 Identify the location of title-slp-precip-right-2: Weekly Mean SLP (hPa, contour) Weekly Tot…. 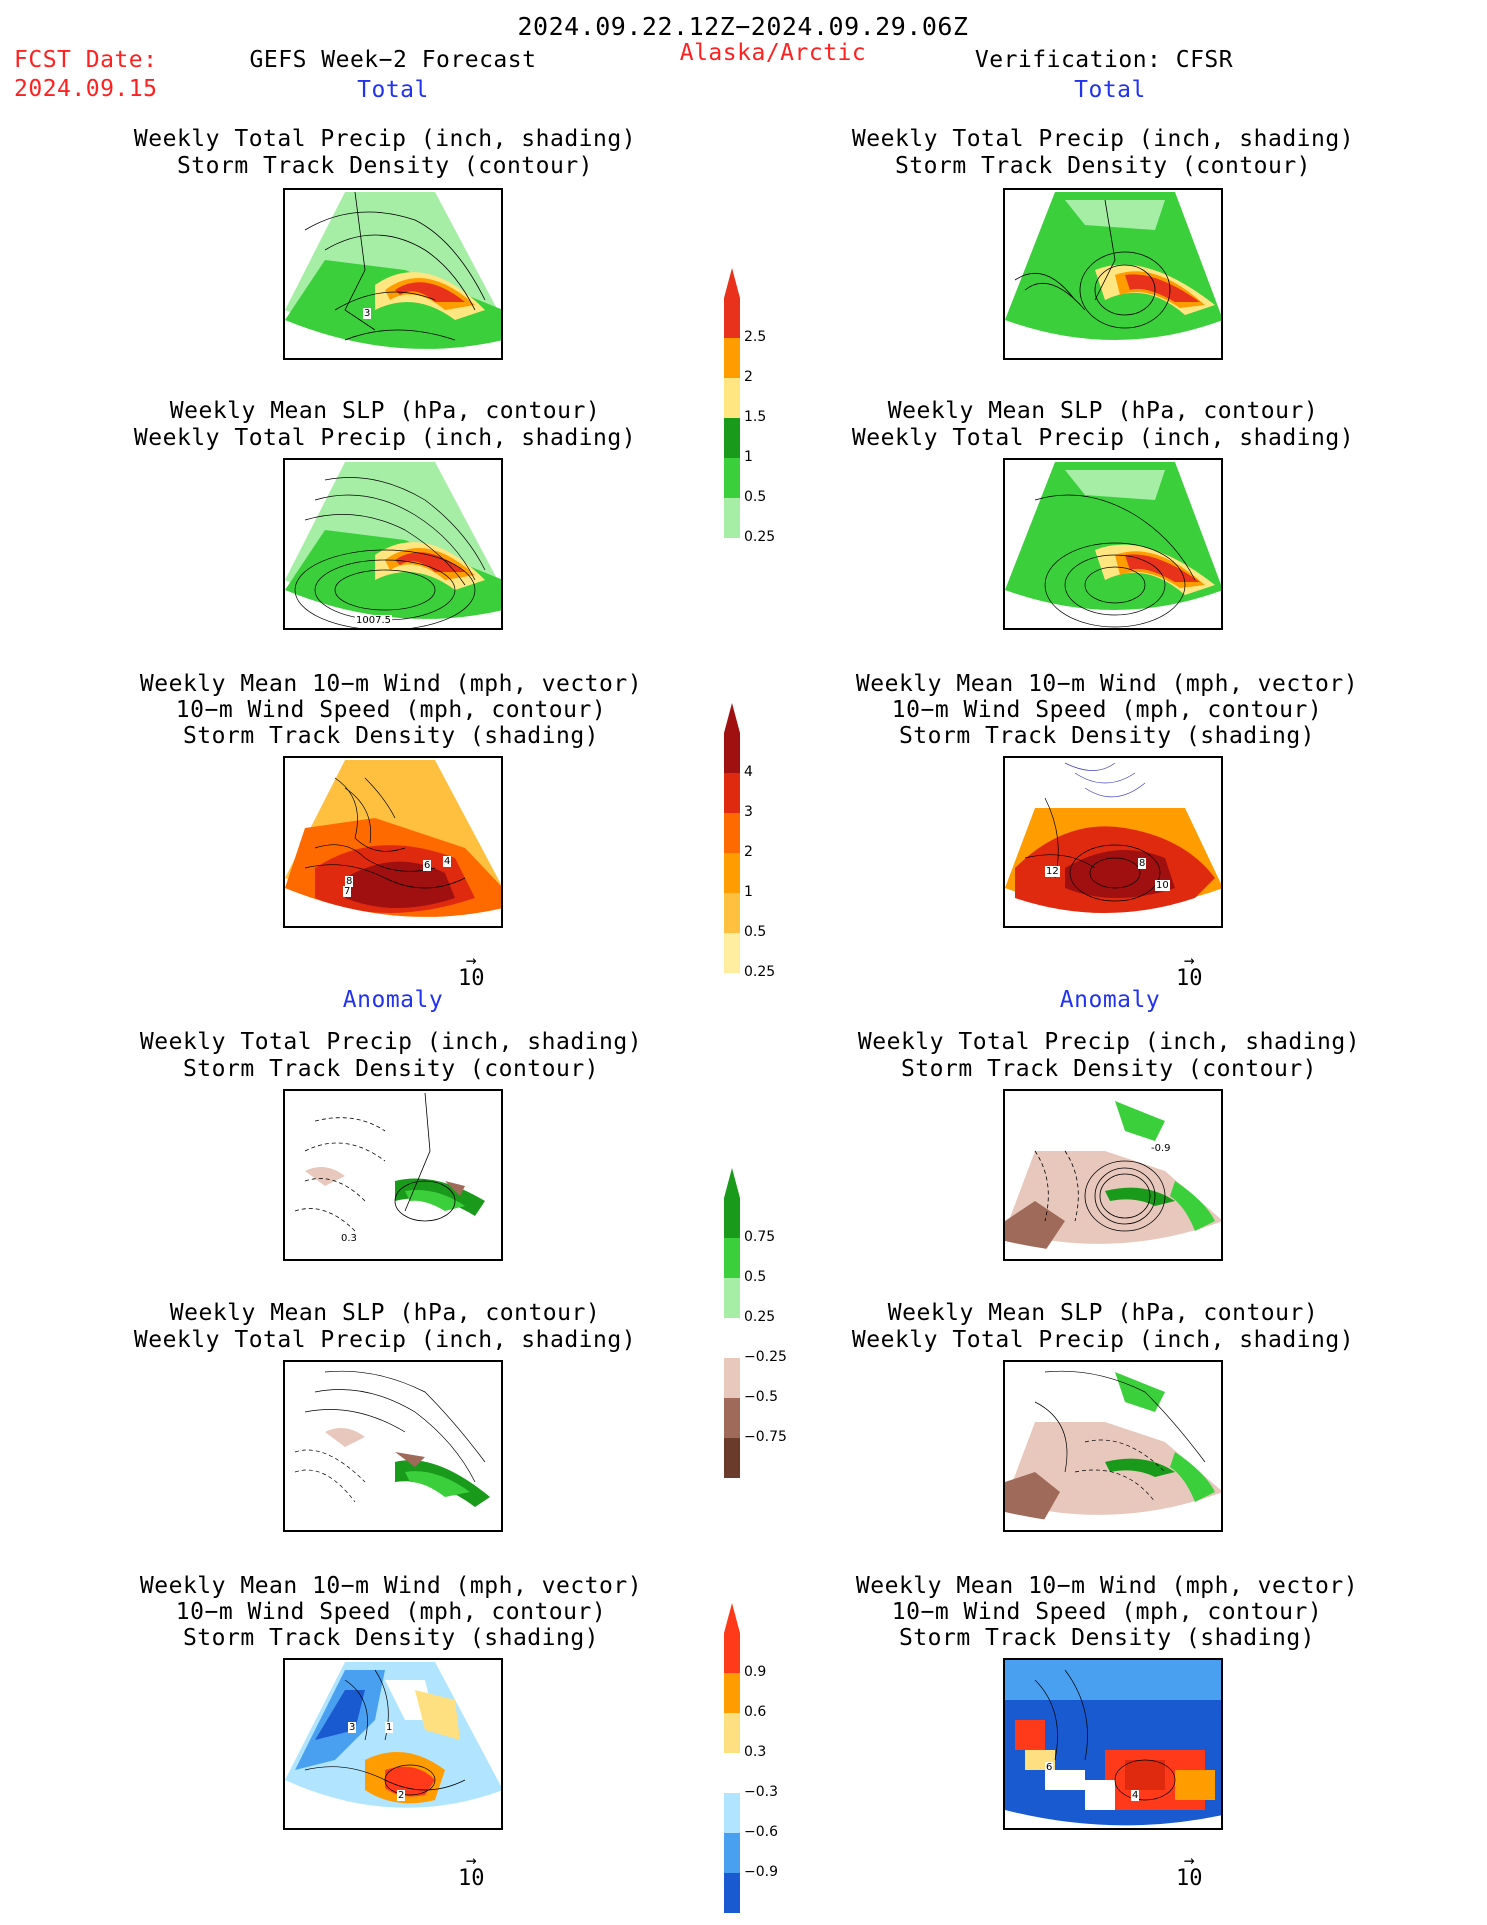
(1103, 1326).